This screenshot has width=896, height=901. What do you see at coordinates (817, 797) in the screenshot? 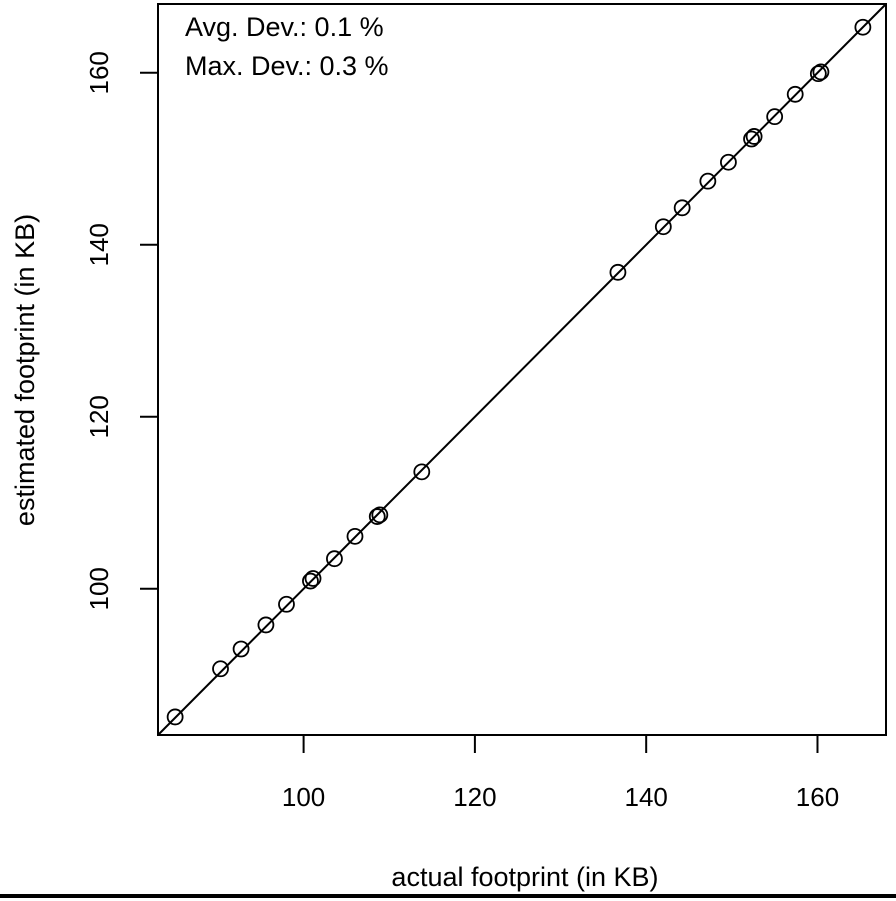
I see `x-tick-label: 160` at bounding box center [817, 797].